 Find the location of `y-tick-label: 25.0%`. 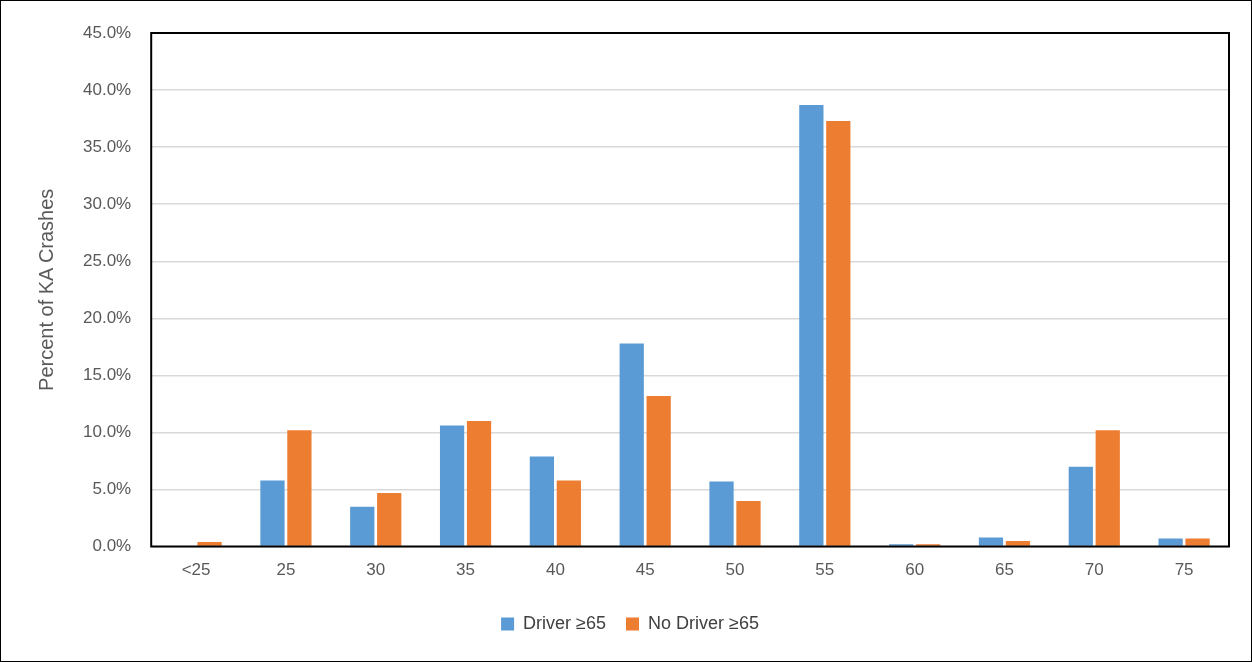

y-tick-label: 25.0% is located at coordinates (107, 260).